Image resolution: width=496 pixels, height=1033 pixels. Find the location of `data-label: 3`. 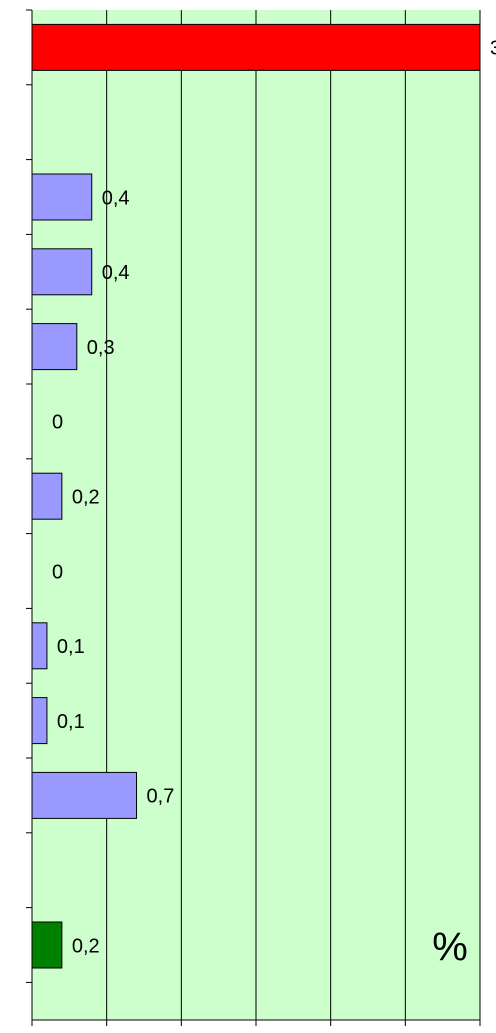

data-label: 3 is located at coordinates (493, 49).